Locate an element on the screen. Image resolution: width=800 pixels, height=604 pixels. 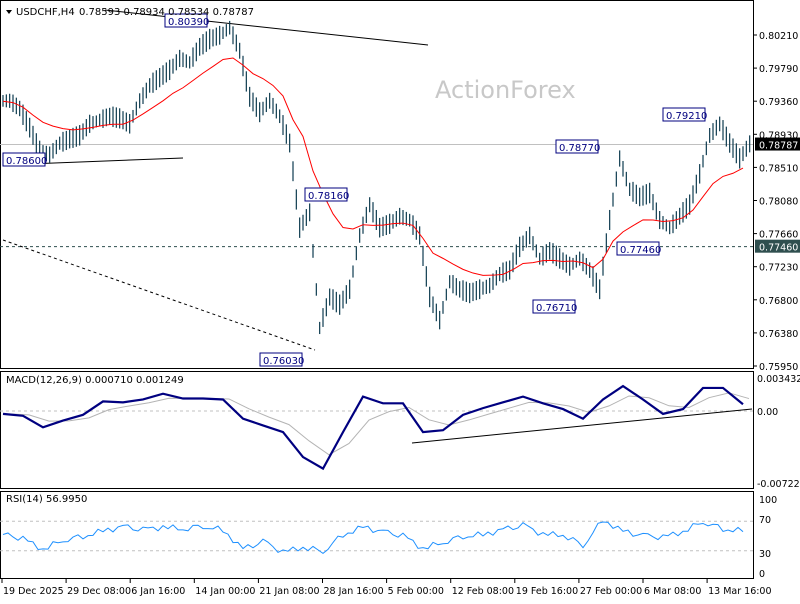
macd-line is located at coordinates (373, 427).